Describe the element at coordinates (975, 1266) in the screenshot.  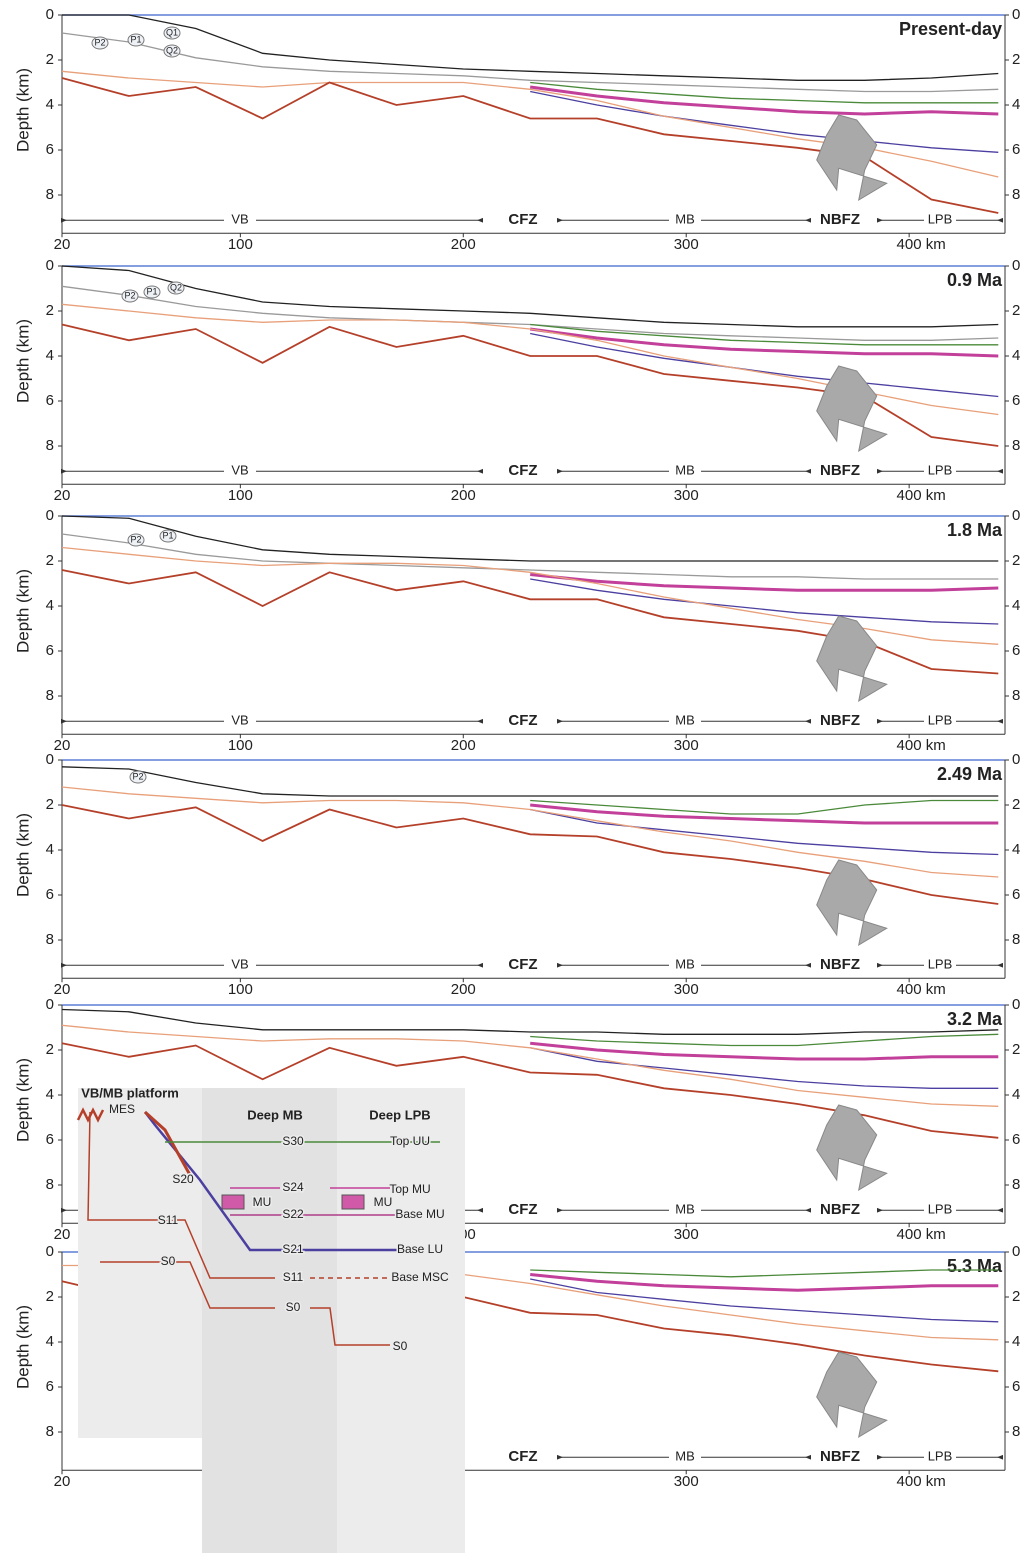
I see `panel-title: 5.3 Ma` at that location.